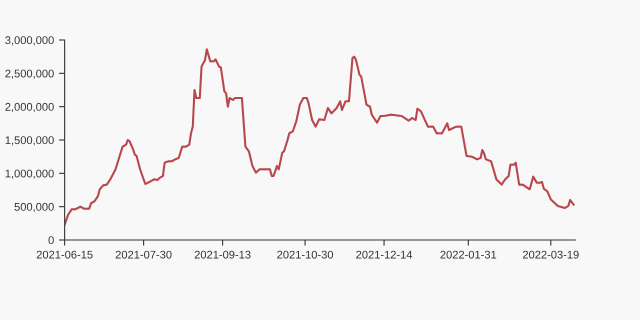  Describe the element at coordinates (30, 174) in the screenshot. I see `y-tick-label: 1,000,000` at that location.